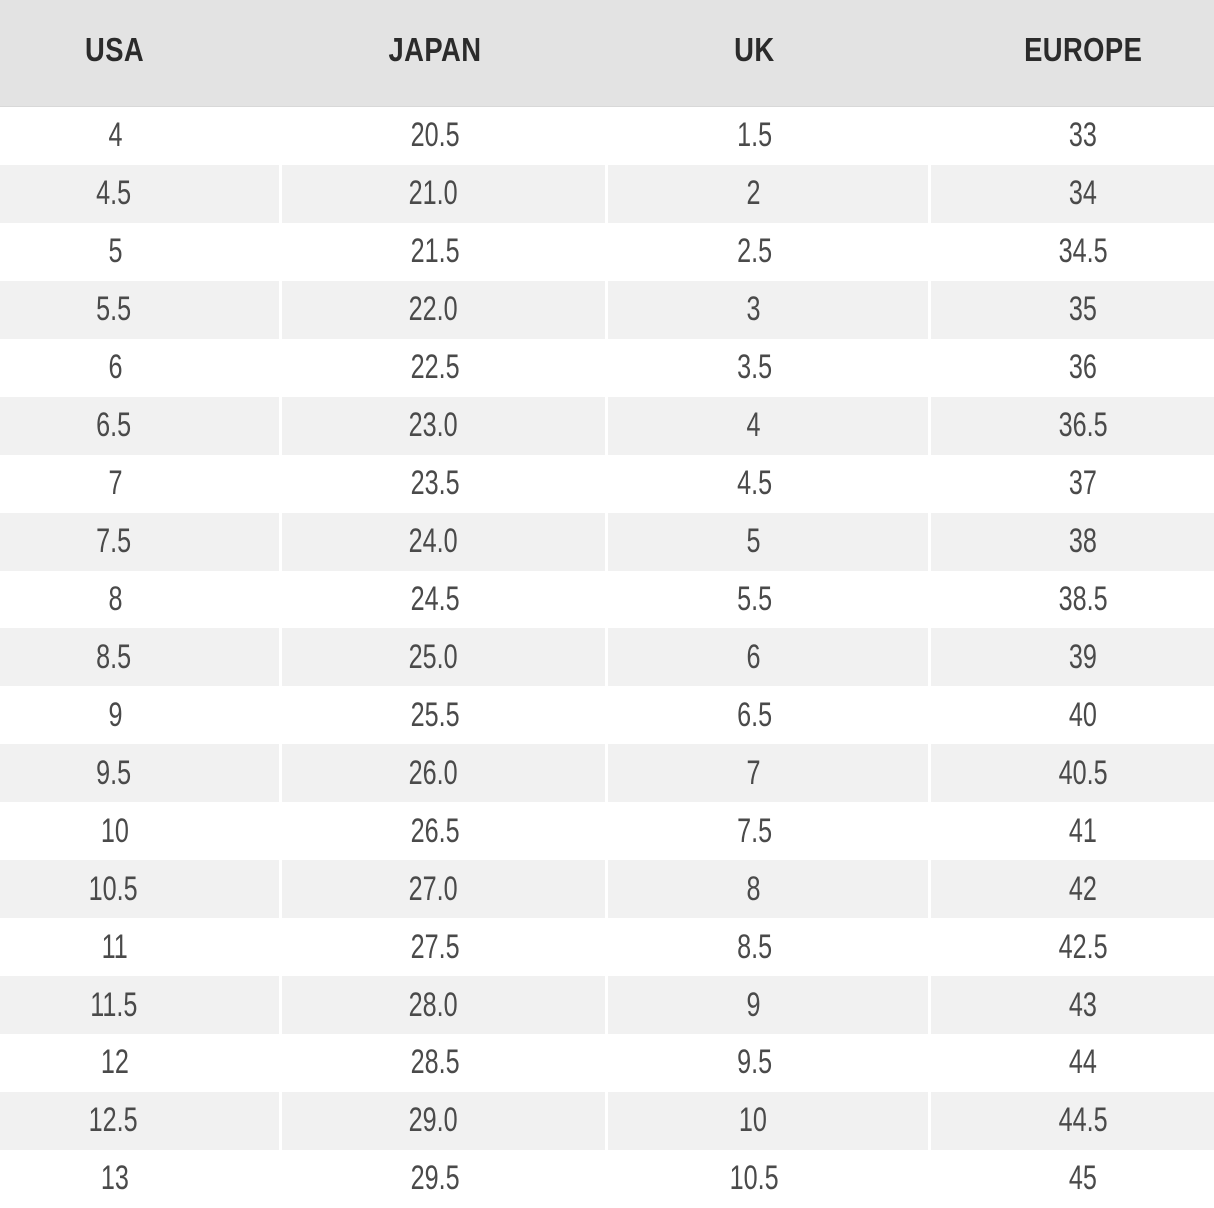 This screenshot has height=1208, width=1214. What do you see at coordinates (114, 714) in the screenshot?
I see `cell-value: 9` at bounding box center [114, 714].